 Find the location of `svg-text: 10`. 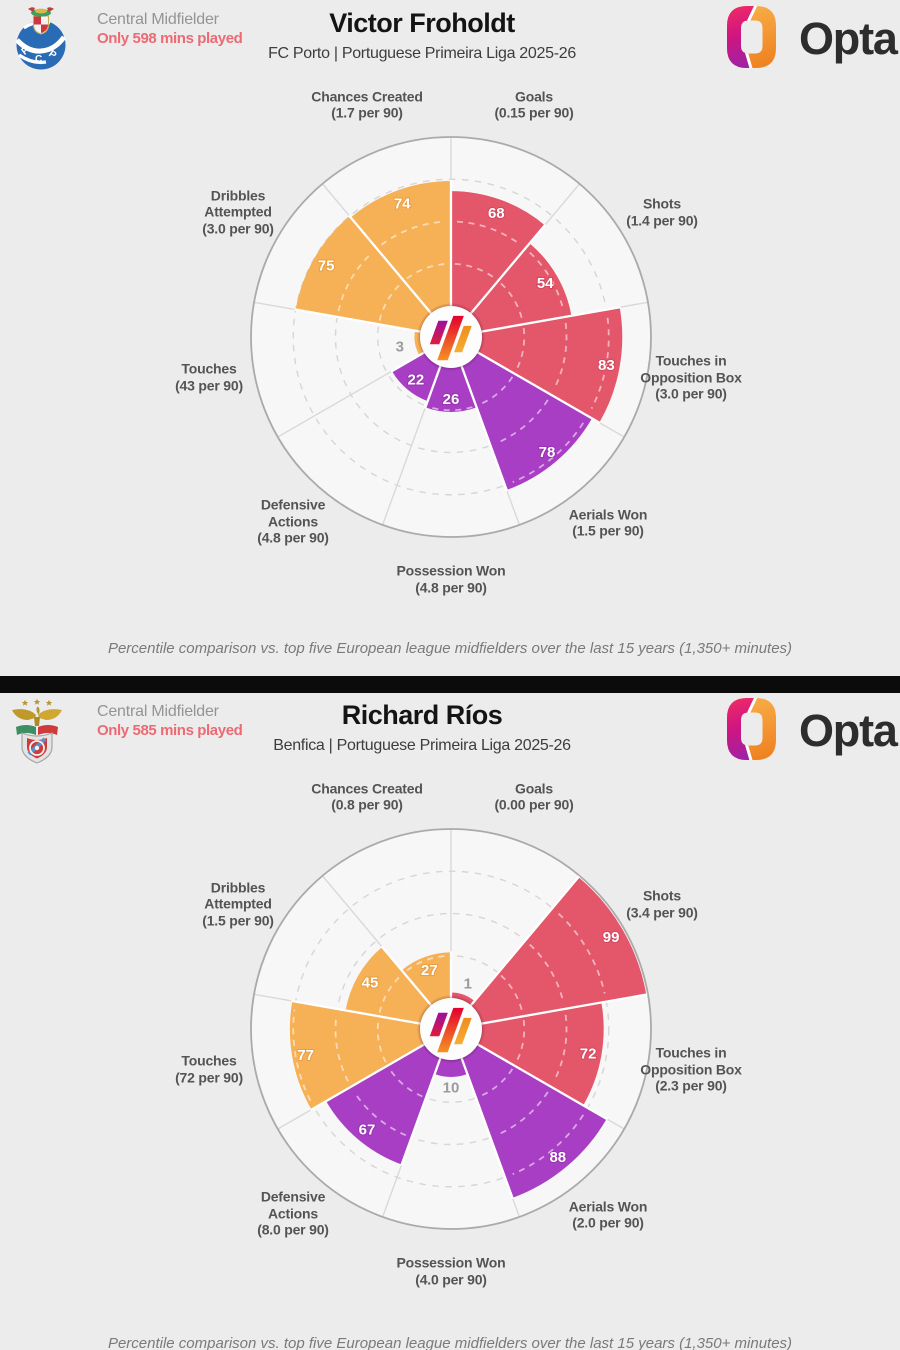

svg-text: 10 is located at coordinates (451, 1088).